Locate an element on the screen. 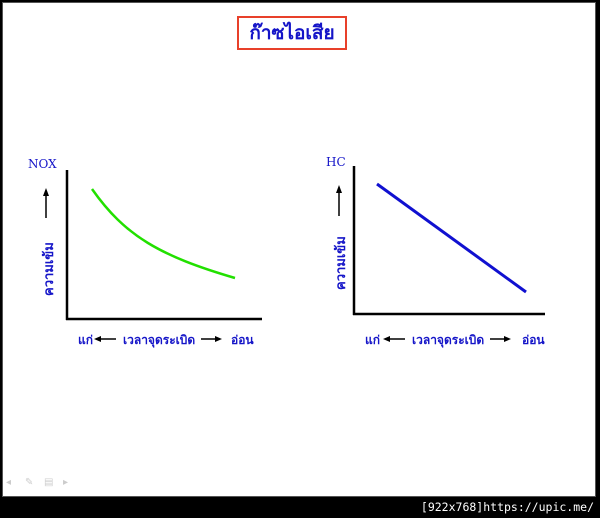 The width and height of the screenshot is (600, 518). hc-x-right-label: อ่อน is located at coordinates (533, 340).